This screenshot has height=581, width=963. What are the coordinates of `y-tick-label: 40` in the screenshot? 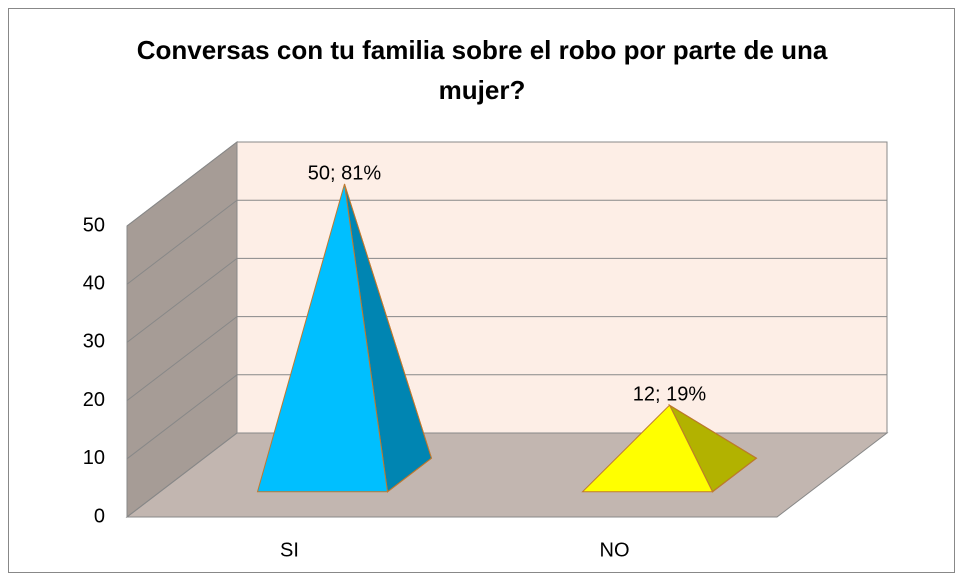 It's located at (94, 283).